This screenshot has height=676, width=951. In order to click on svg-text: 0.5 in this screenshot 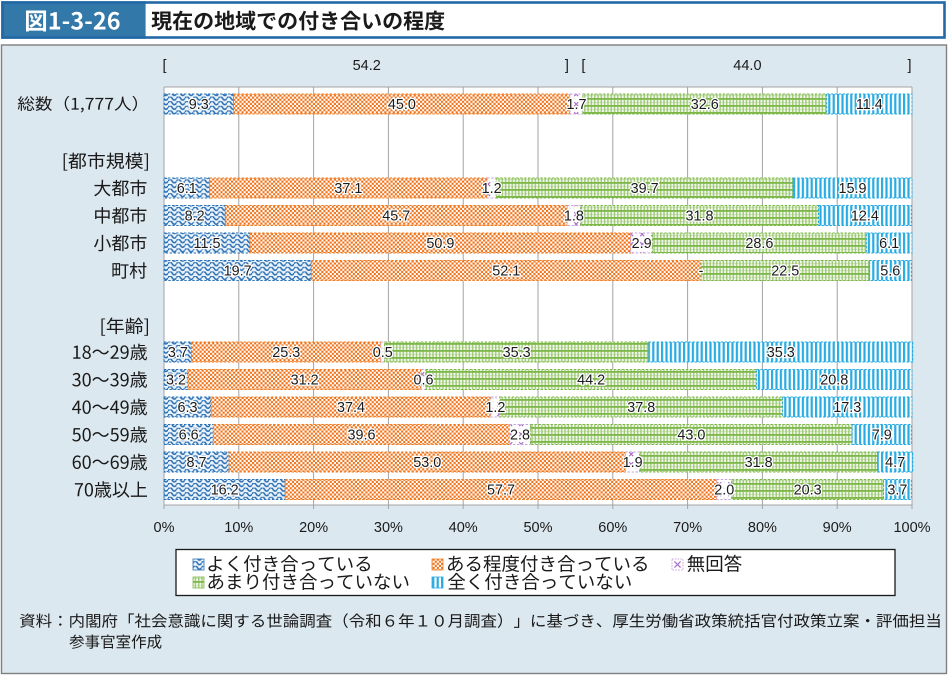, I will do `click(383, 353)`.